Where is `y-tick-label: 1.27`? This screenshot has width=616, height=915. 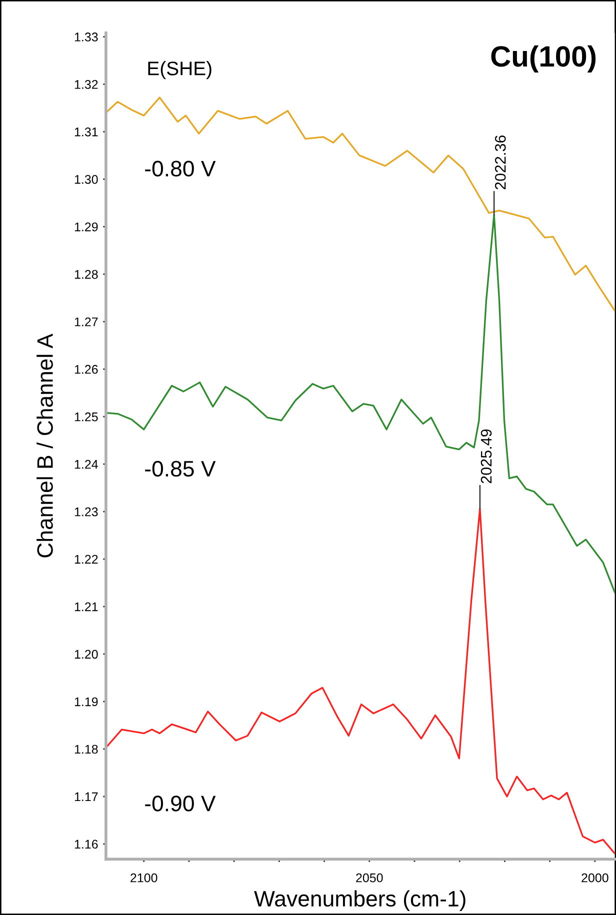 y-tick-label: 1.27 is located at coordinates (86, 321).